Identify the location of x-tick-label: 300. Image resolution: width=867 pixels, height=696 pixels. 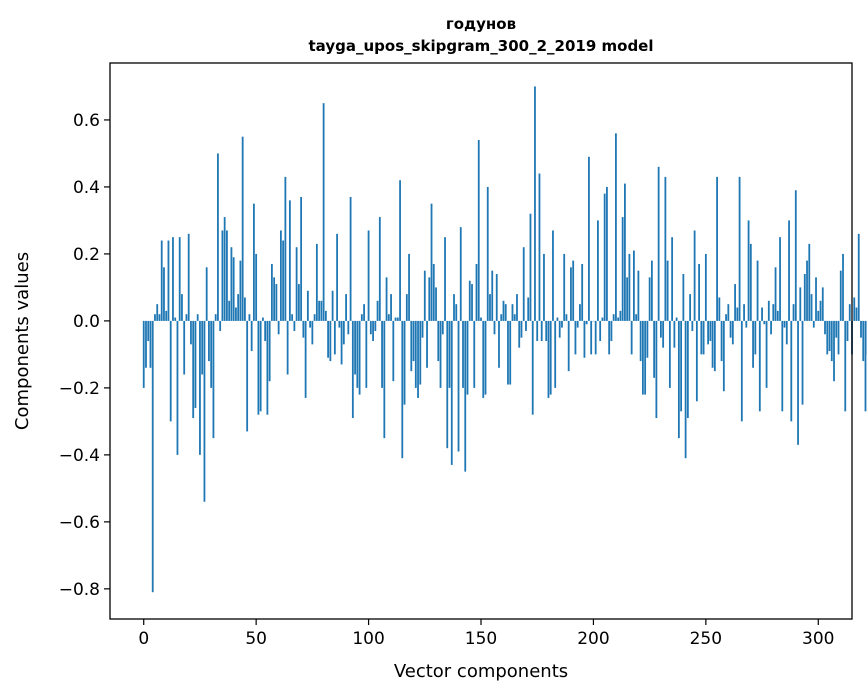
(818, 639).